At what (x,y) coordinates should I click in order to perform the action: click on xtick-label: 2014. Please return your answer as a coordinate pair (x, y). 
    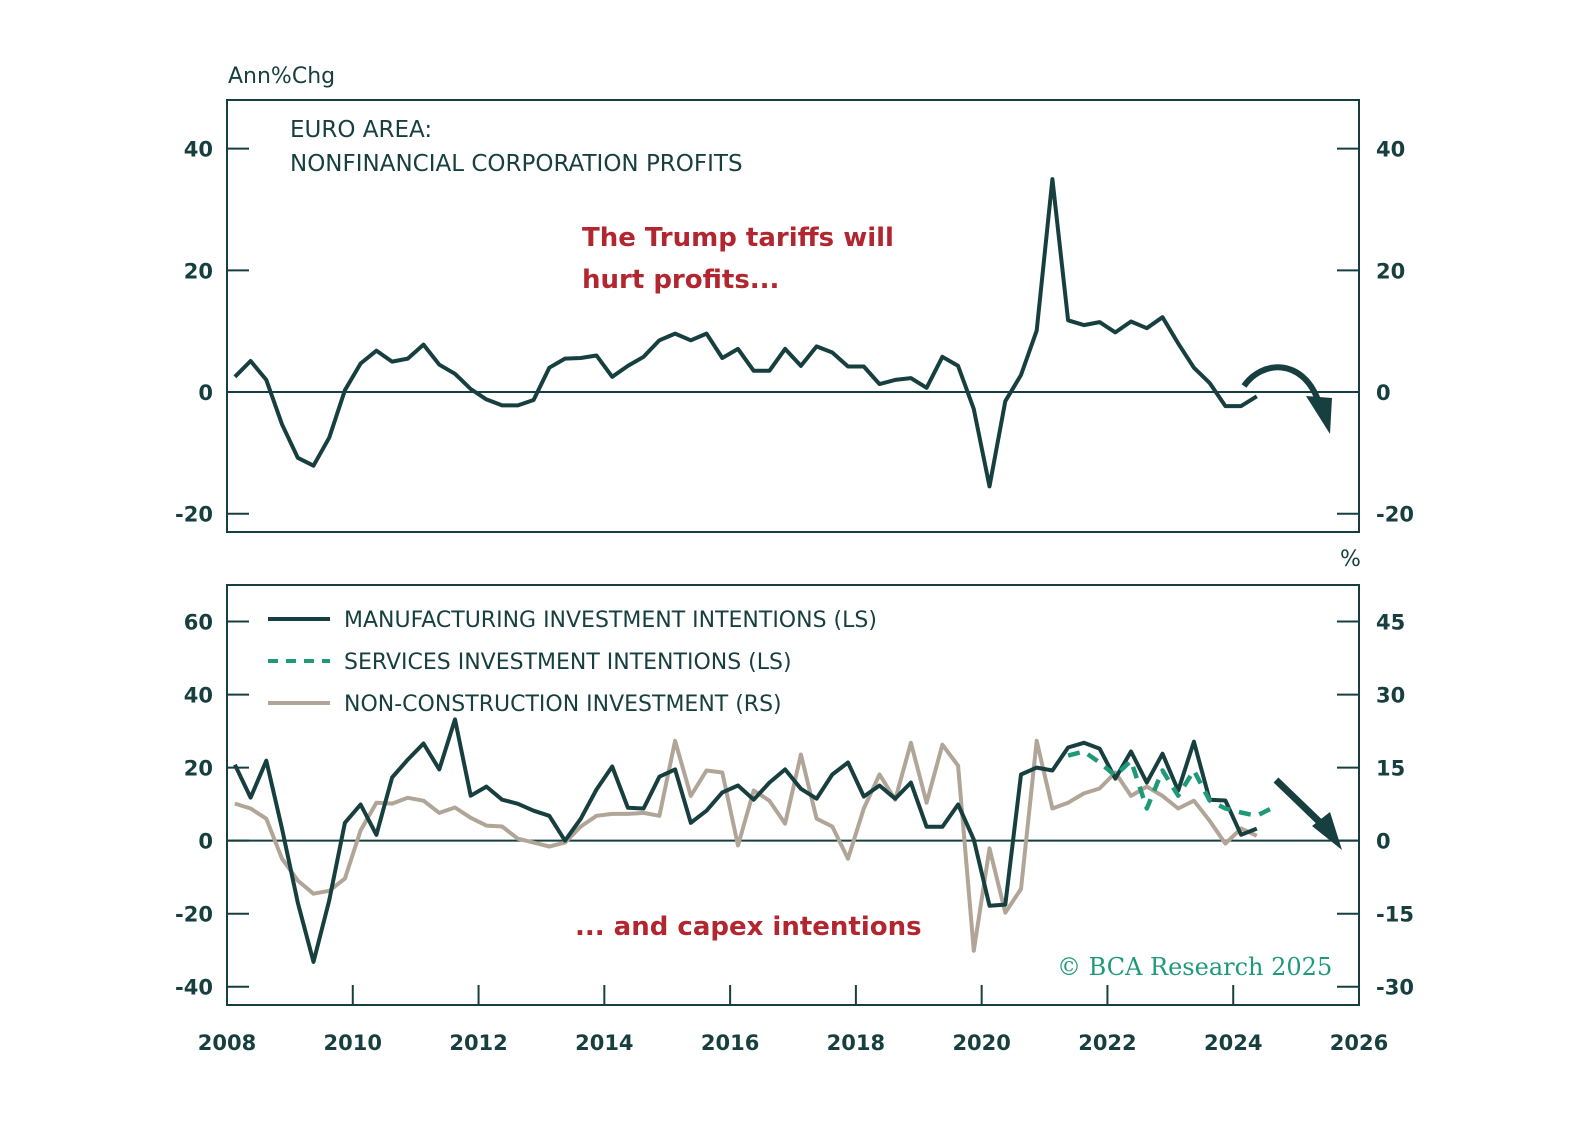
    Looking at the image, I should click on (604, 1043).